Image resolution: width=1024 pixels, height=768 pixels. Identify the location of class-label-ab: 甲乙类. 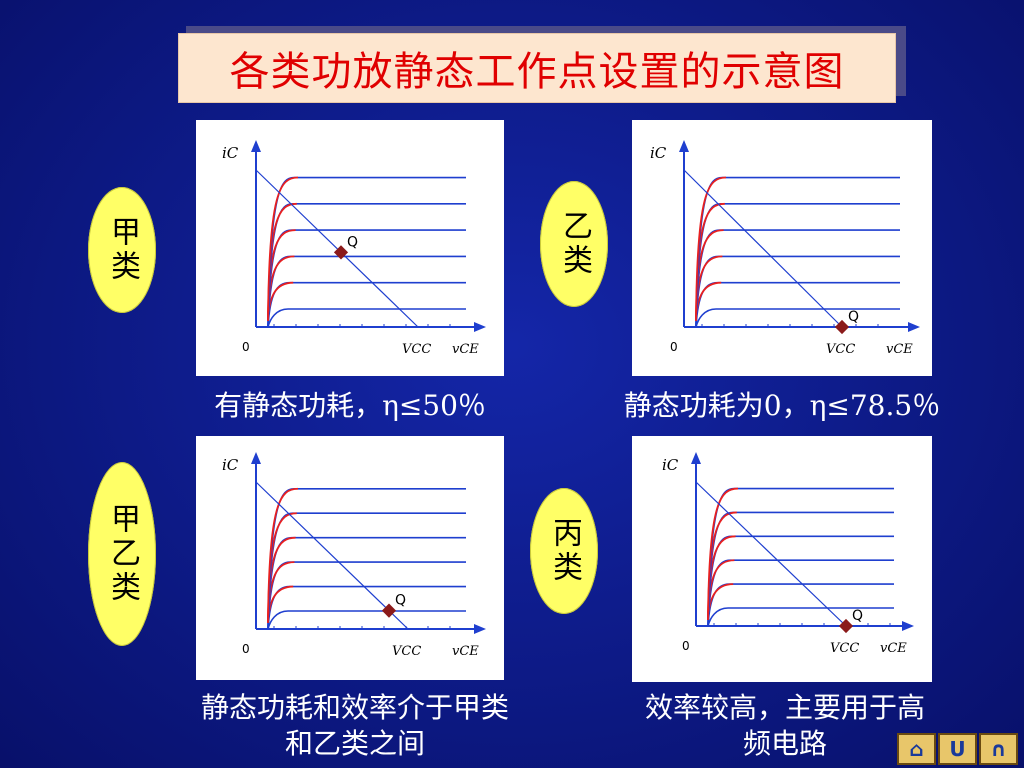
(122, 554).